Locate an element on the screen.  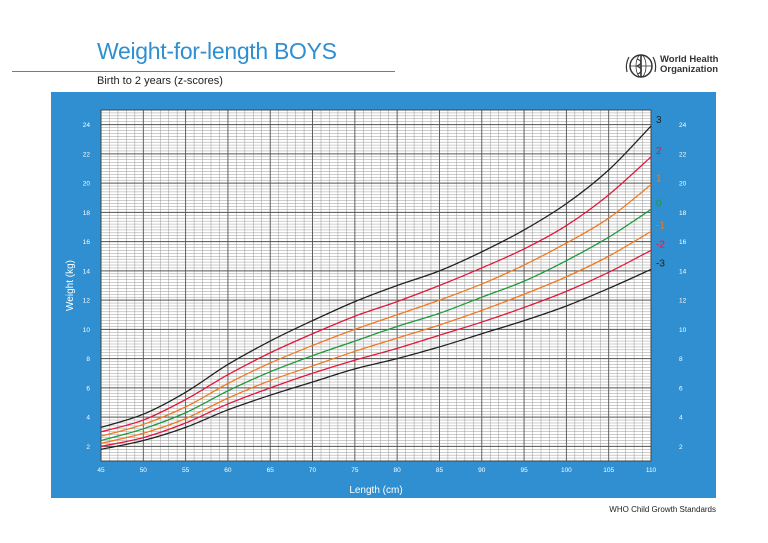
x-tick-label-95: 95 is located at coordinates (524, 470).